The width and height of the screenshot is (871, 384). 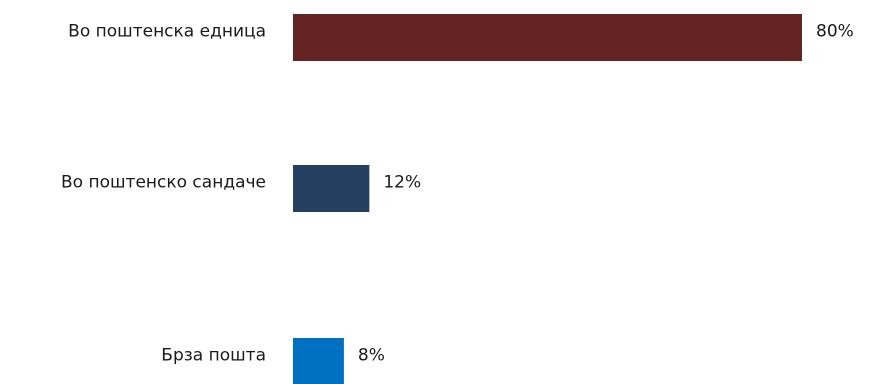 What do you see at coordinates (163, 183) in the screenshot?
I see `category-label: Во поштенско сандаче` at bounding box center [163, 183].